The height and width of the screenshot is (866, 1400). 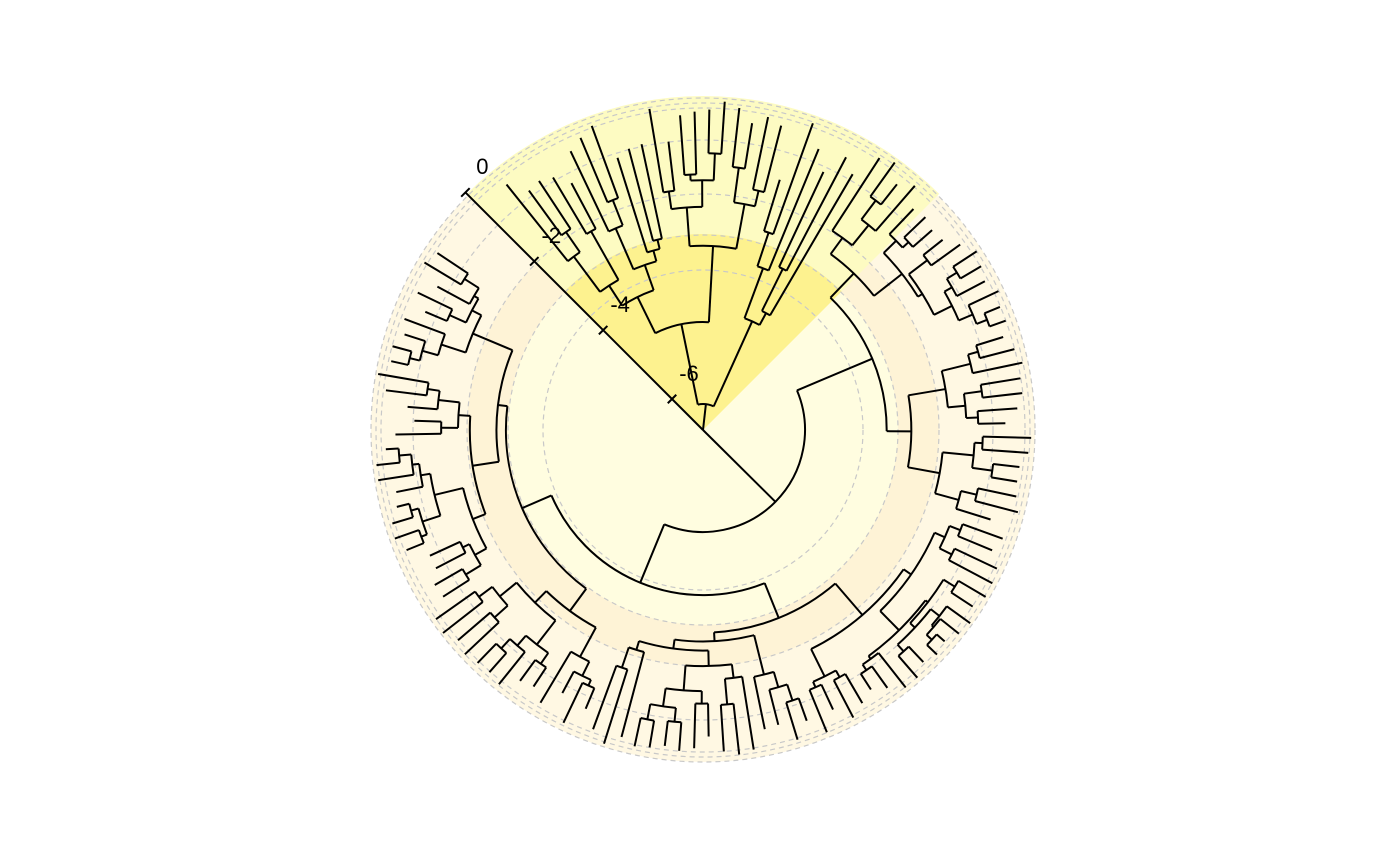 What do you see at coordinates (603, 330) in the screenshot?
I see `axis-tick` at bounding box center [603, 330].